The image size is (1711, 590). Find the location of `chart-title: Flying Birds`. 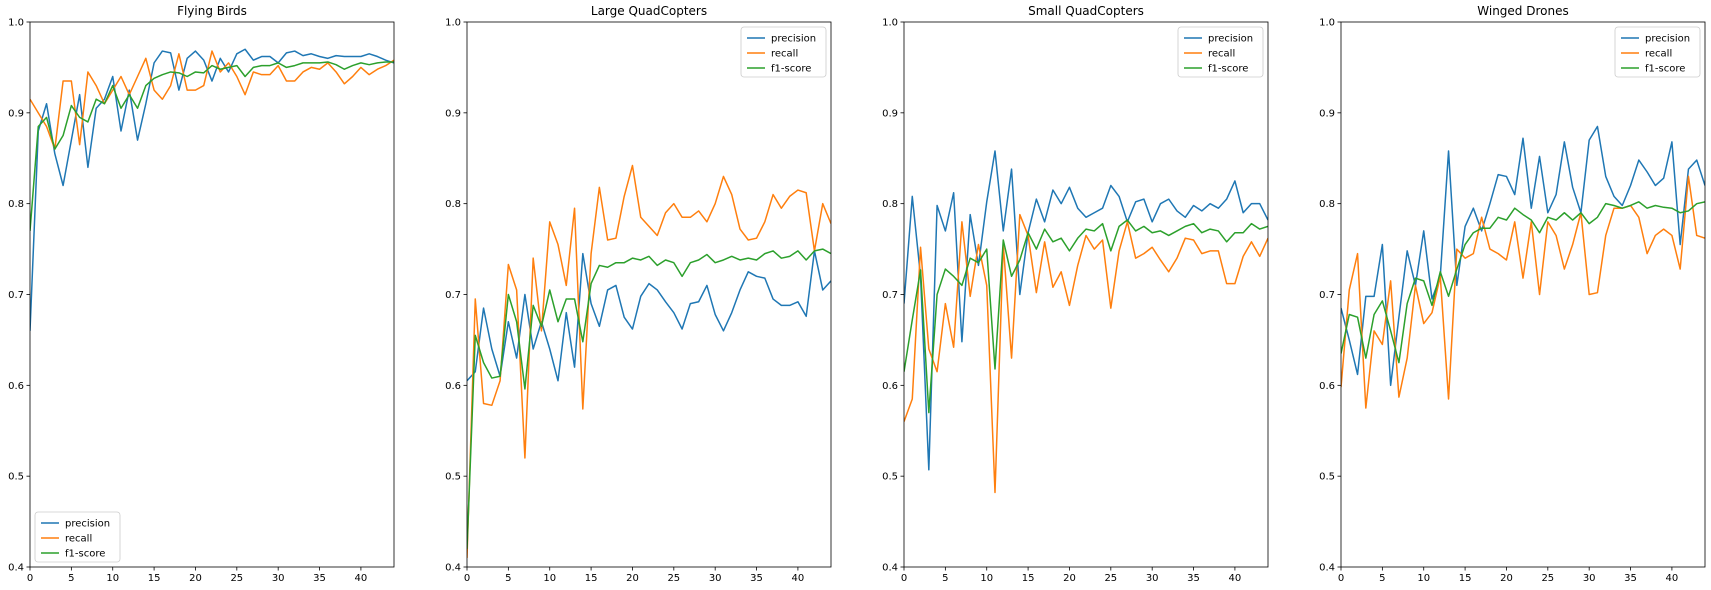

chart-title: Flying Birds is located at coordinates (212, 11).